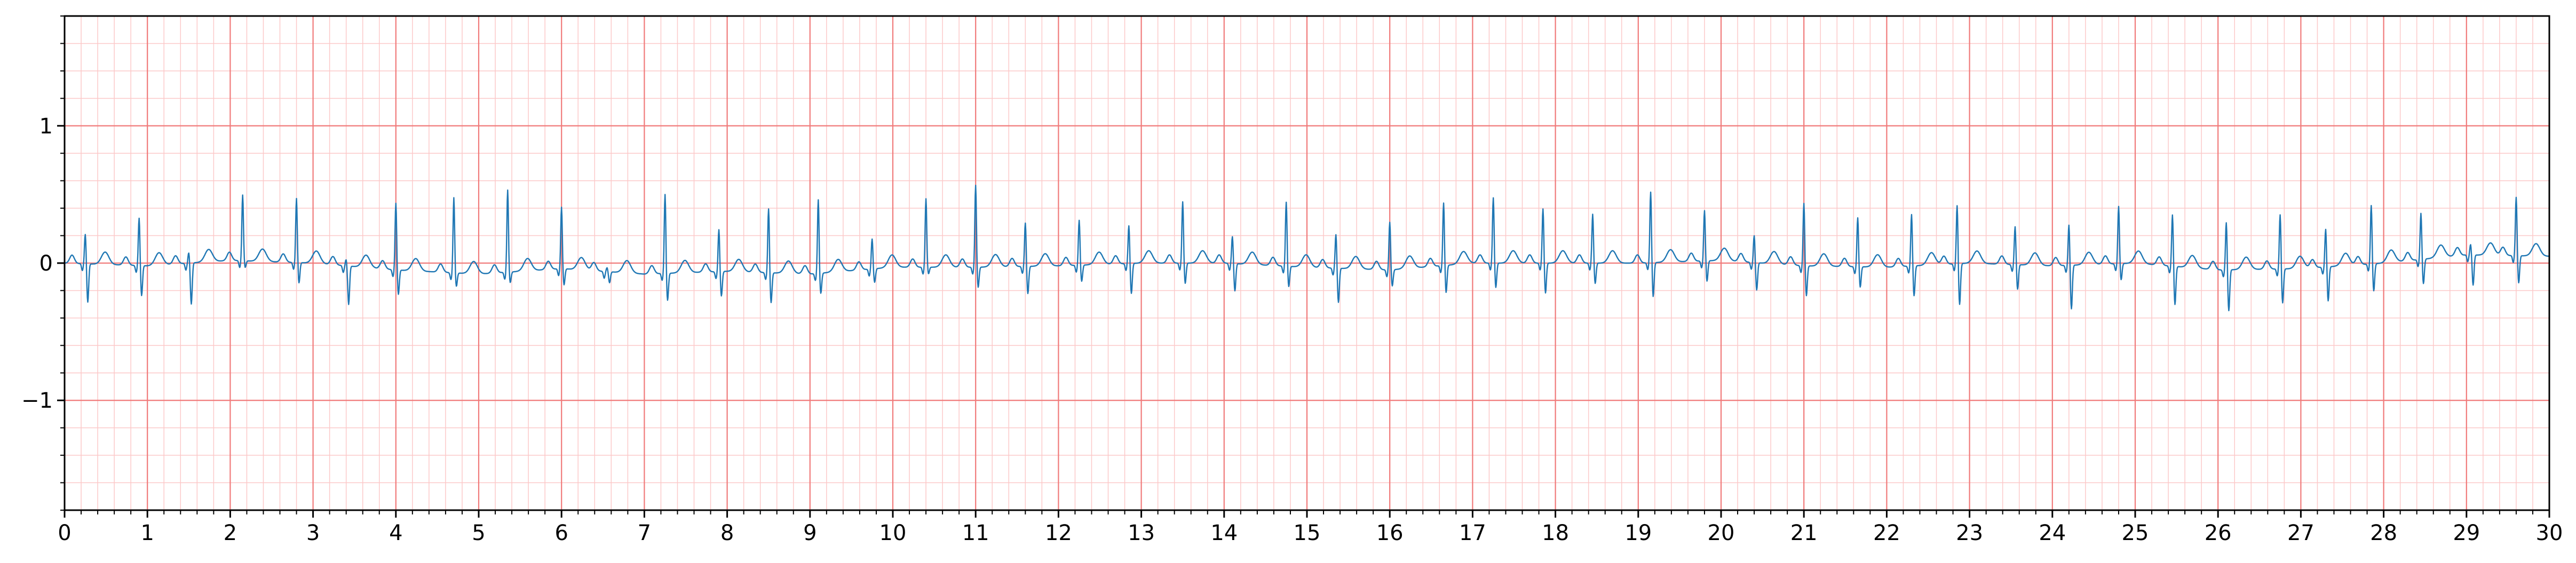 This screenshot has width=2576, height=563. I want to click on y-axis: −1 0 1, so click(43, 263).